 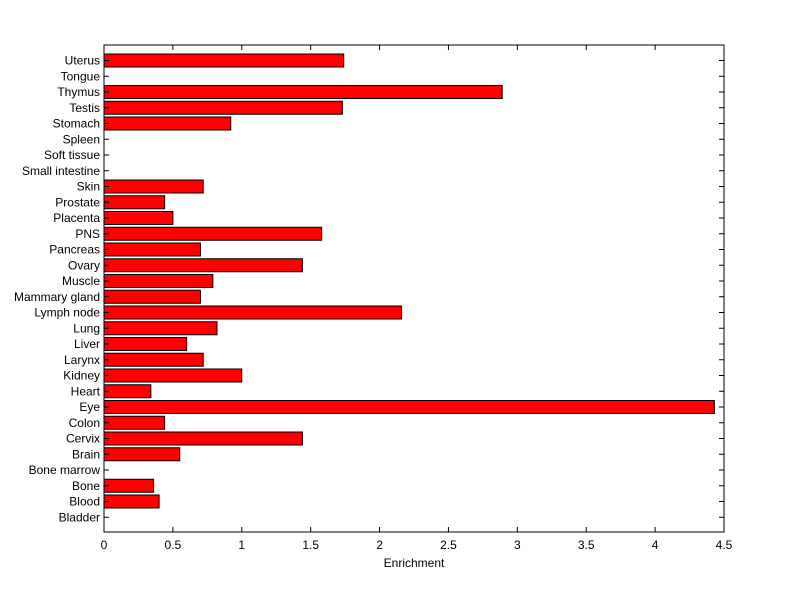 I want to click on x-axis-label: Enrichment, so click(x=414, y=563).